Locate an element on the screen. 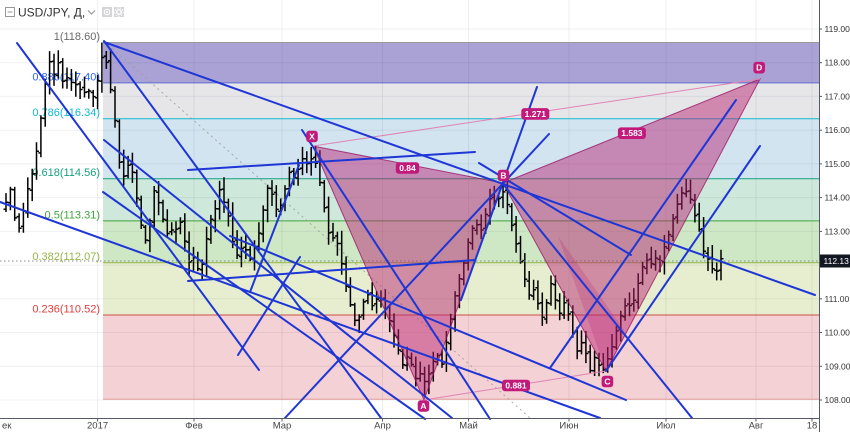 The height and width of the screenshot is (437, 850). svg-text: 0.881 is located at coordinates (516, 386).